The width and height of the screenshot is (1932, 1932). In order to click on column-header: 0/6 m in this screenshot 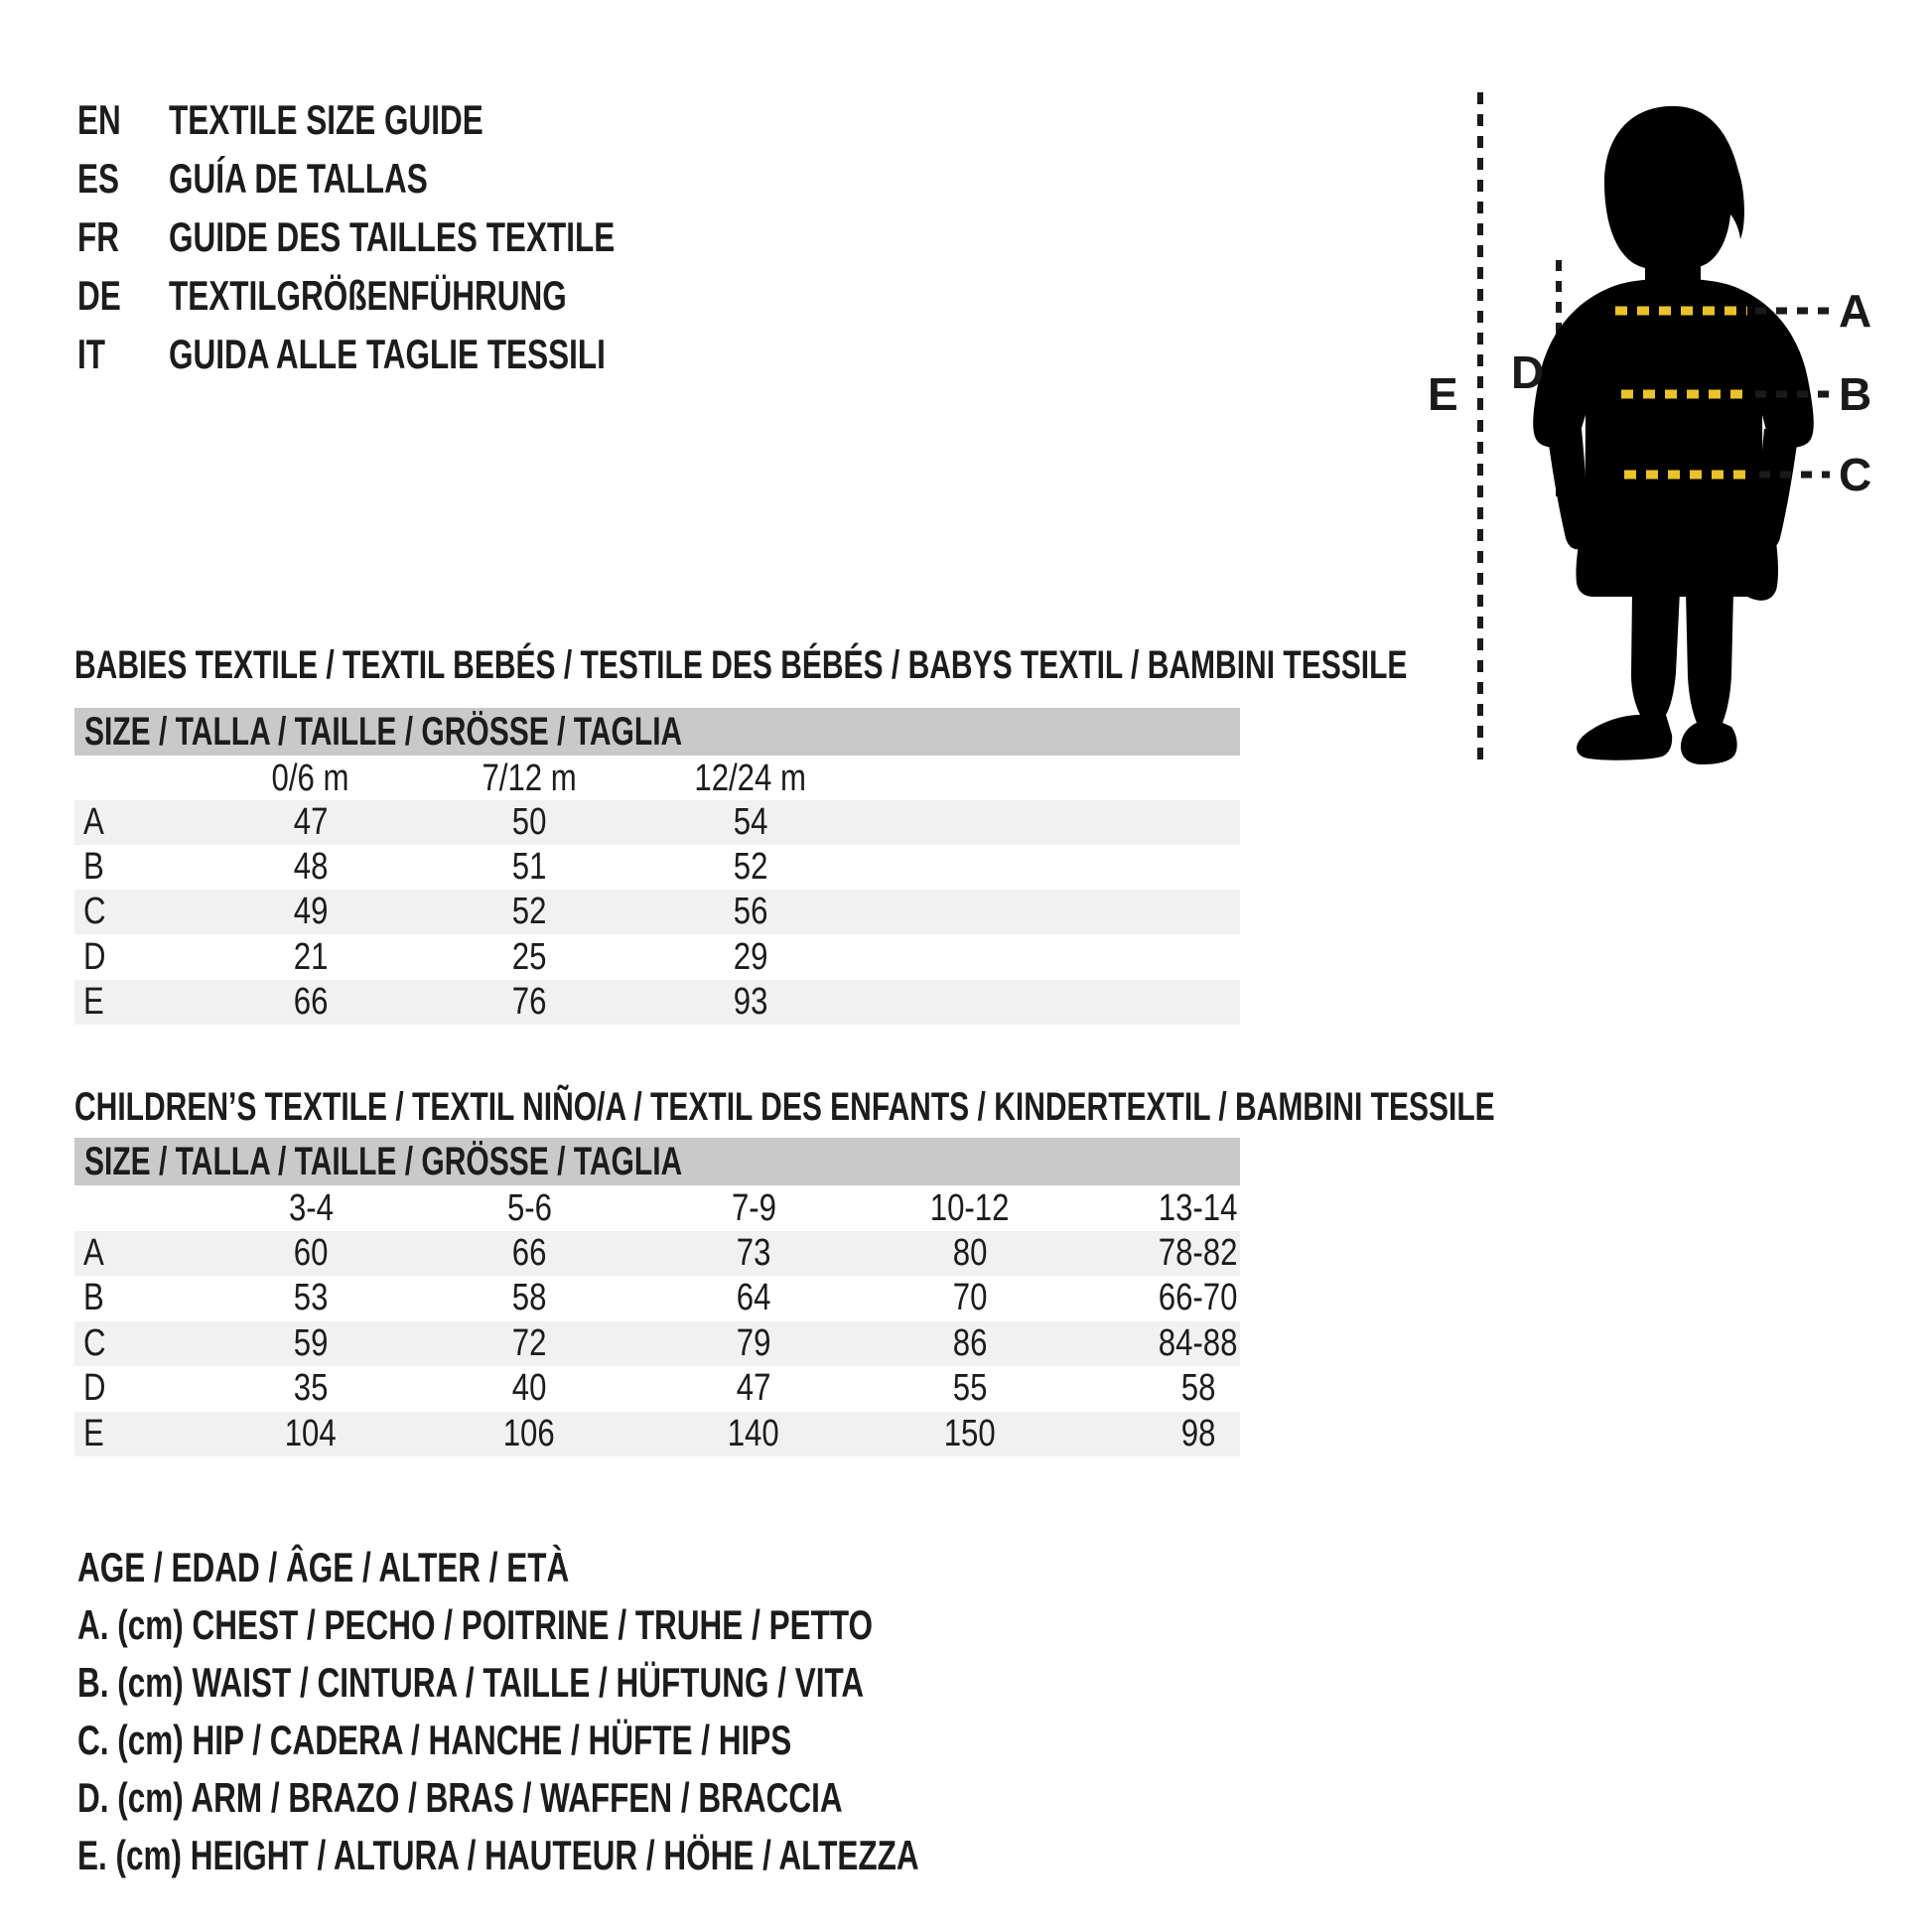, I will do `click(310, 779)`.